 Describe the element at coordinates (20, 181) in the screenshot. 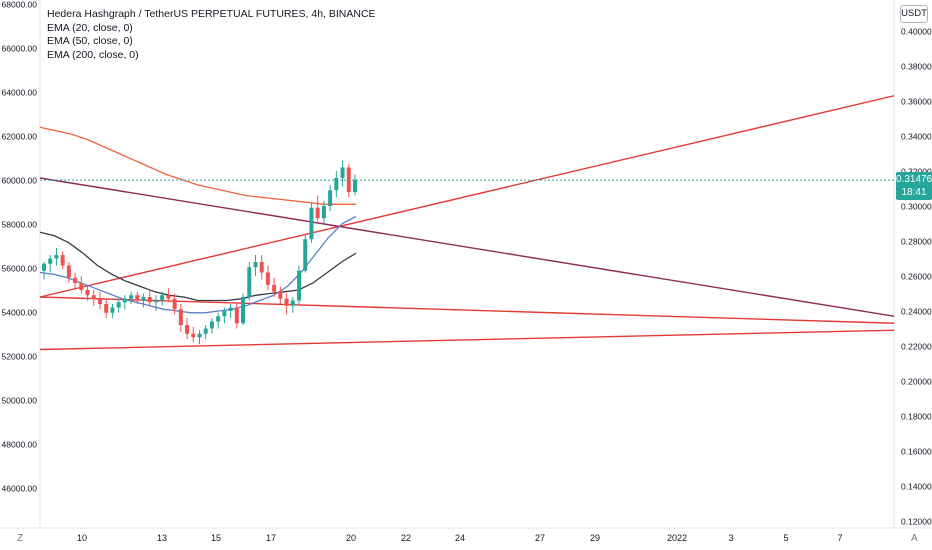

I see `left-axis-tick-label: 60000.00` at that location.